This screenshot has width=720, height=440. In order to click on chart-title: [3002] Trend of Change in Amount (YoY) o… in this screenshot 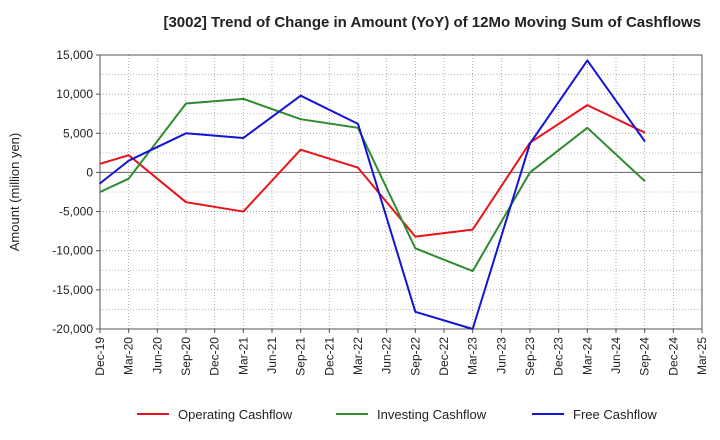, I will do `click(432, 22)`.